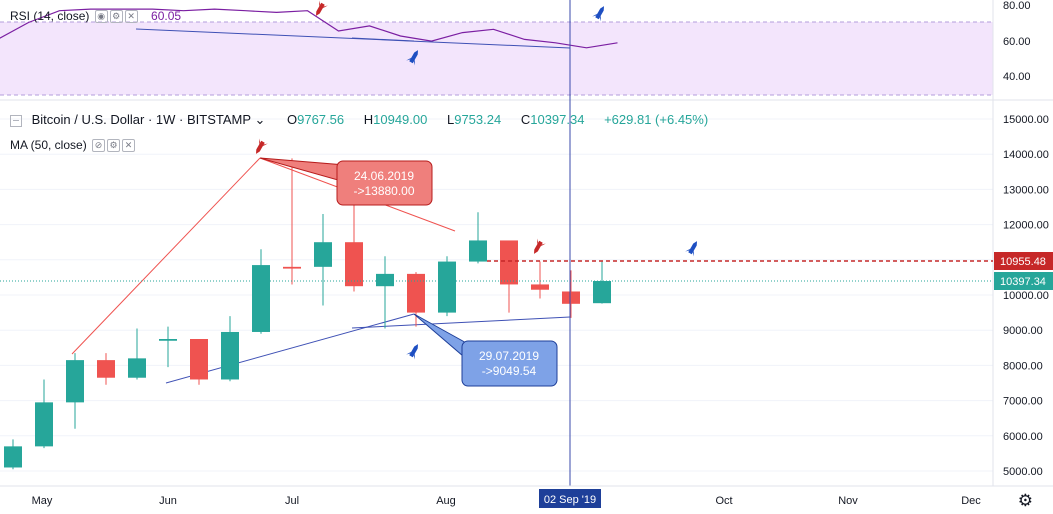  Describe the element at coordinates (321, 119) in the screenshot. I see `open-value: 9767.56` at that location.